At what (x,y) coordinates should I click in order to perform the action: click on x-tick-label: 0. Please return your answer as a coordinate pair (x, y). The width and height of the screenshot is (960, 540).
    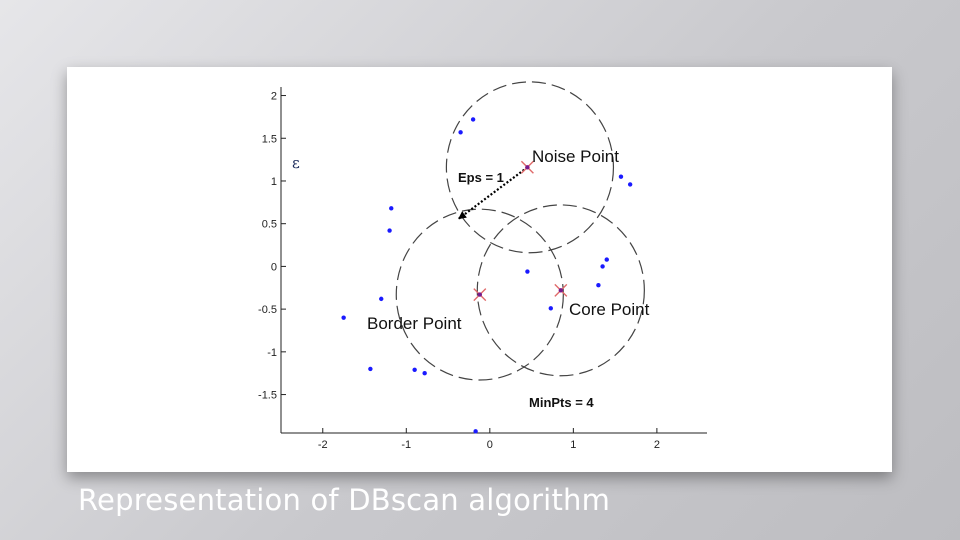
    Looking at the image, I should click on (490, 445).